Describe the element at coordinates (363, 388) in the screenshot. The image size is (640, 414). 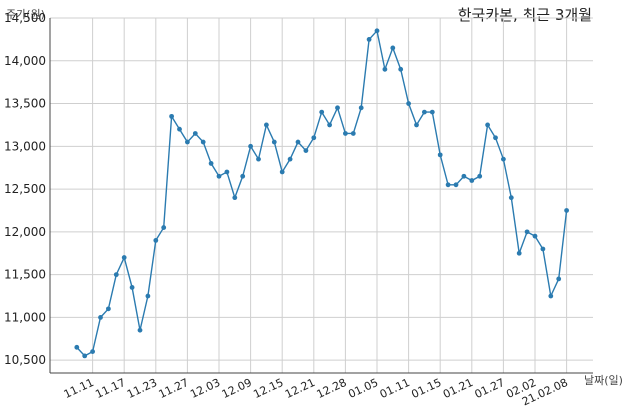
I see `x-tick-label: 01.05` at that location.